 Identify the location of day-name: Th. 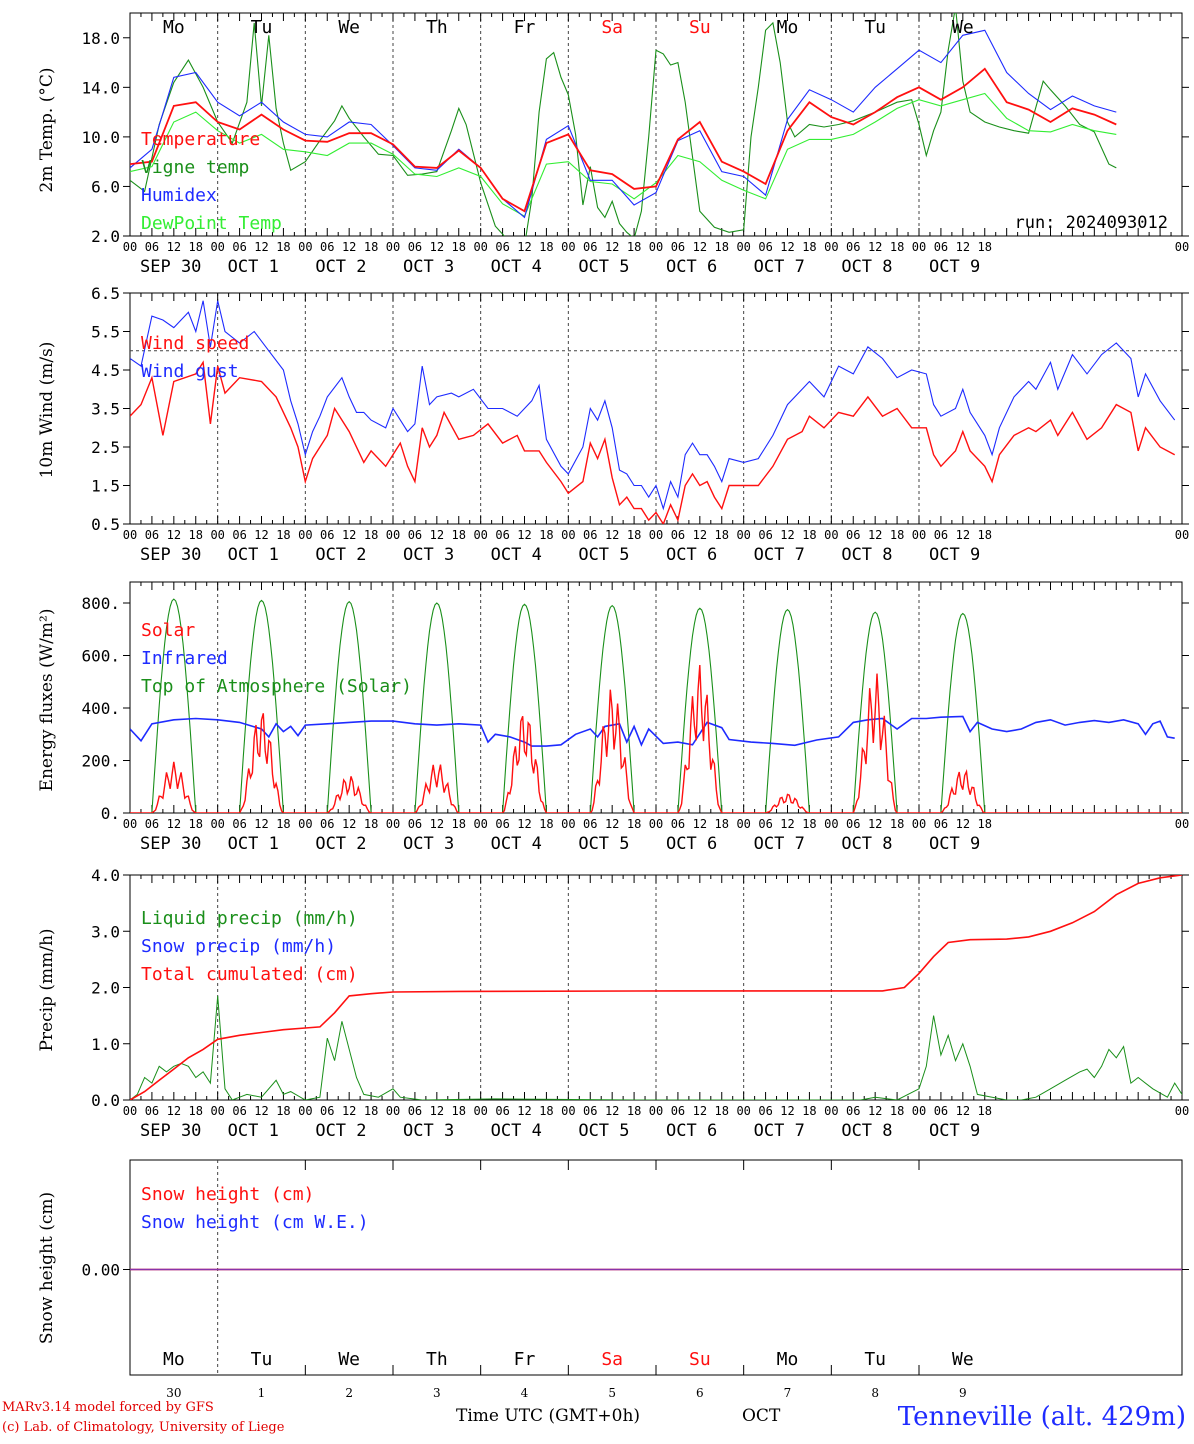
(437, 1359).